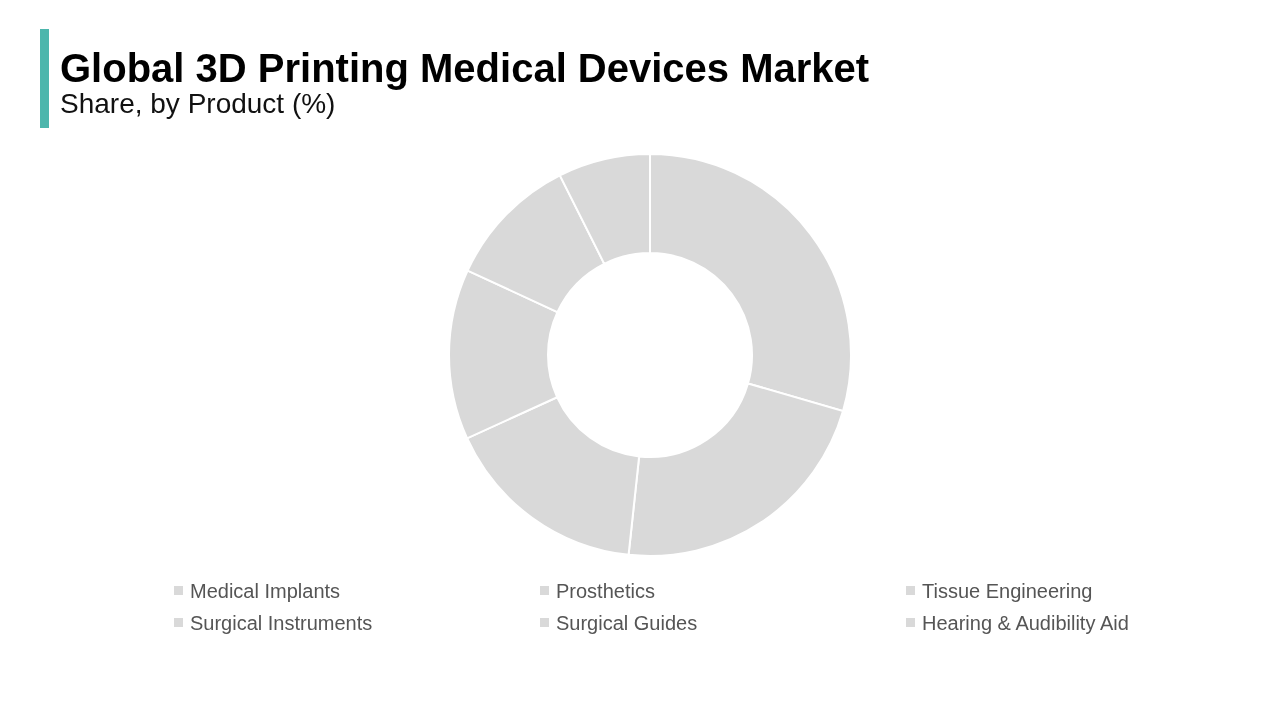 The image size is (1280, 720). I want to click on legend-label: Surgical Guides, so click(627, 623).